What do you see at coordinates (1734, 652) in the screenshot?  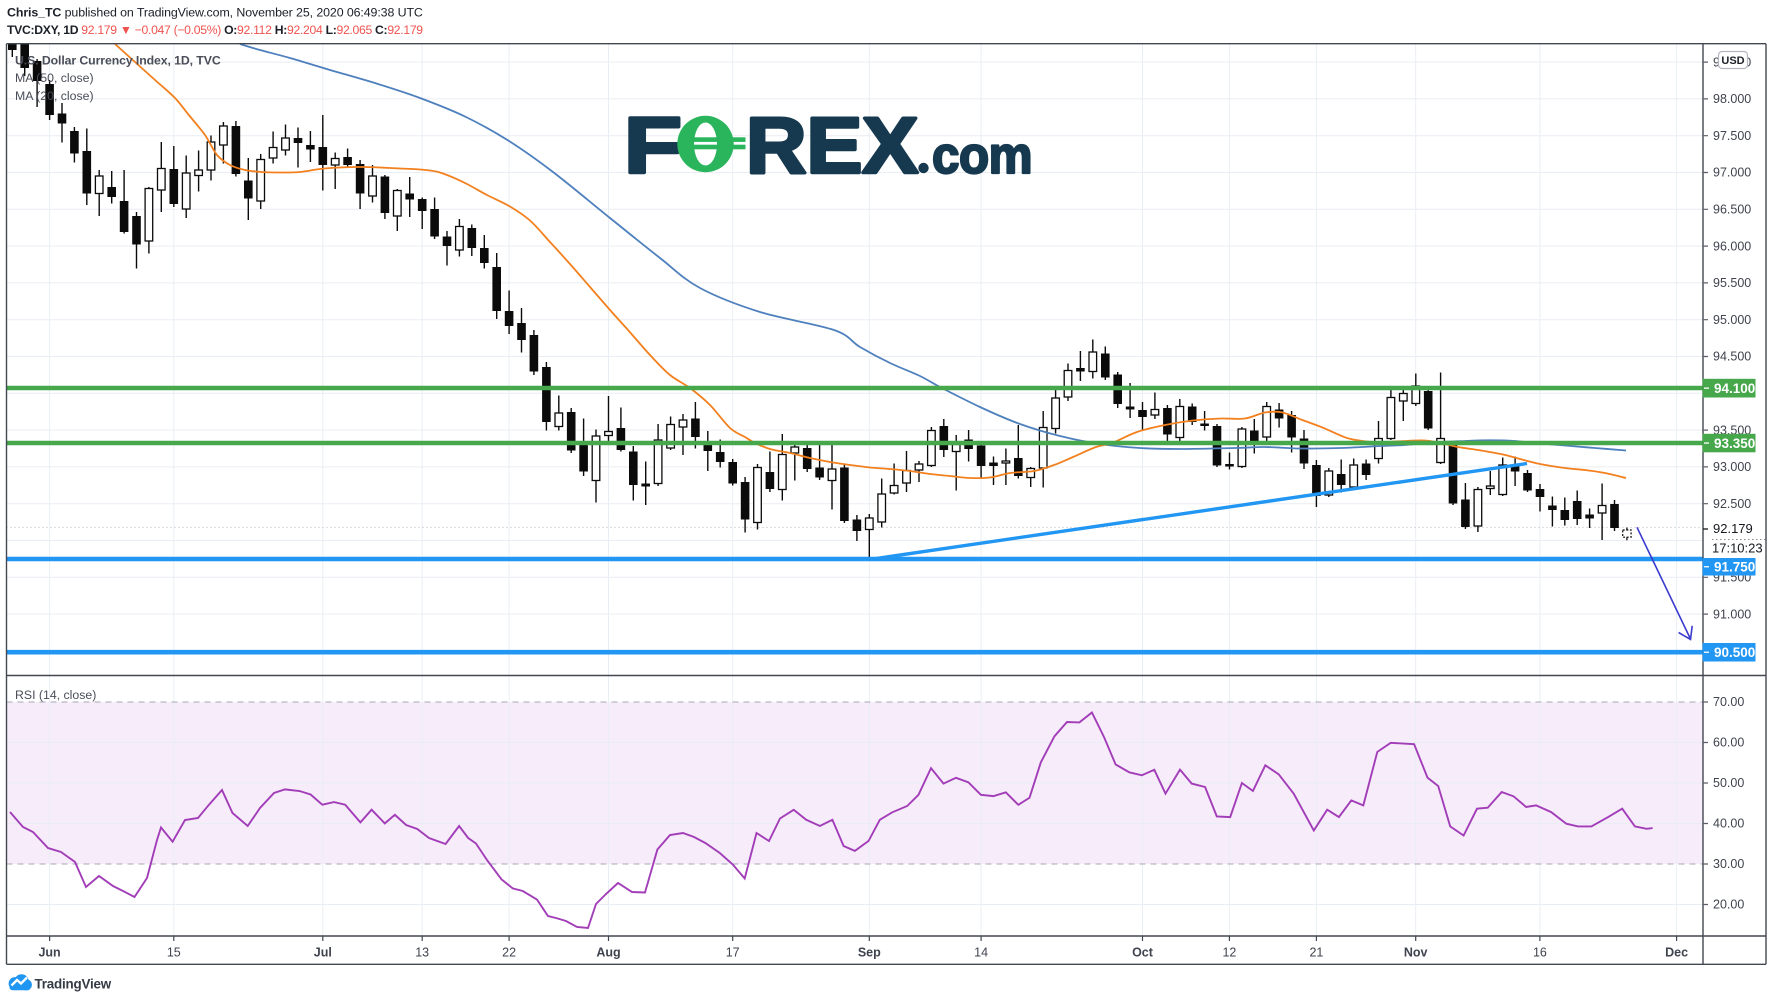 I see `svg-text: 90.500` at bounding box center [1734, 652].